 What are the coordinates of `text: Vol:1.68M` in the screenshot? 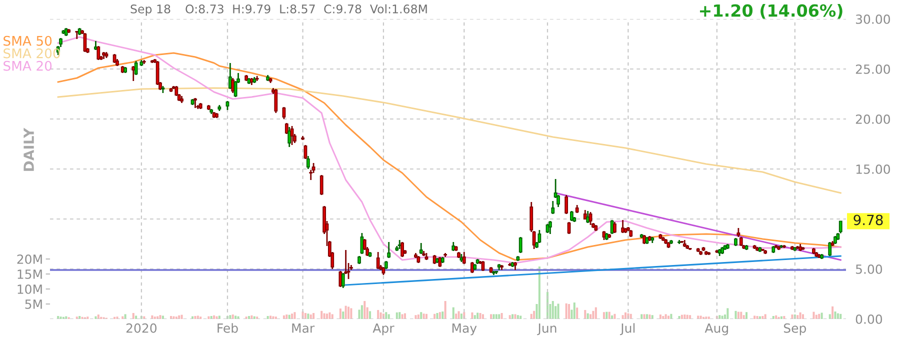 It's located at (398, 9).